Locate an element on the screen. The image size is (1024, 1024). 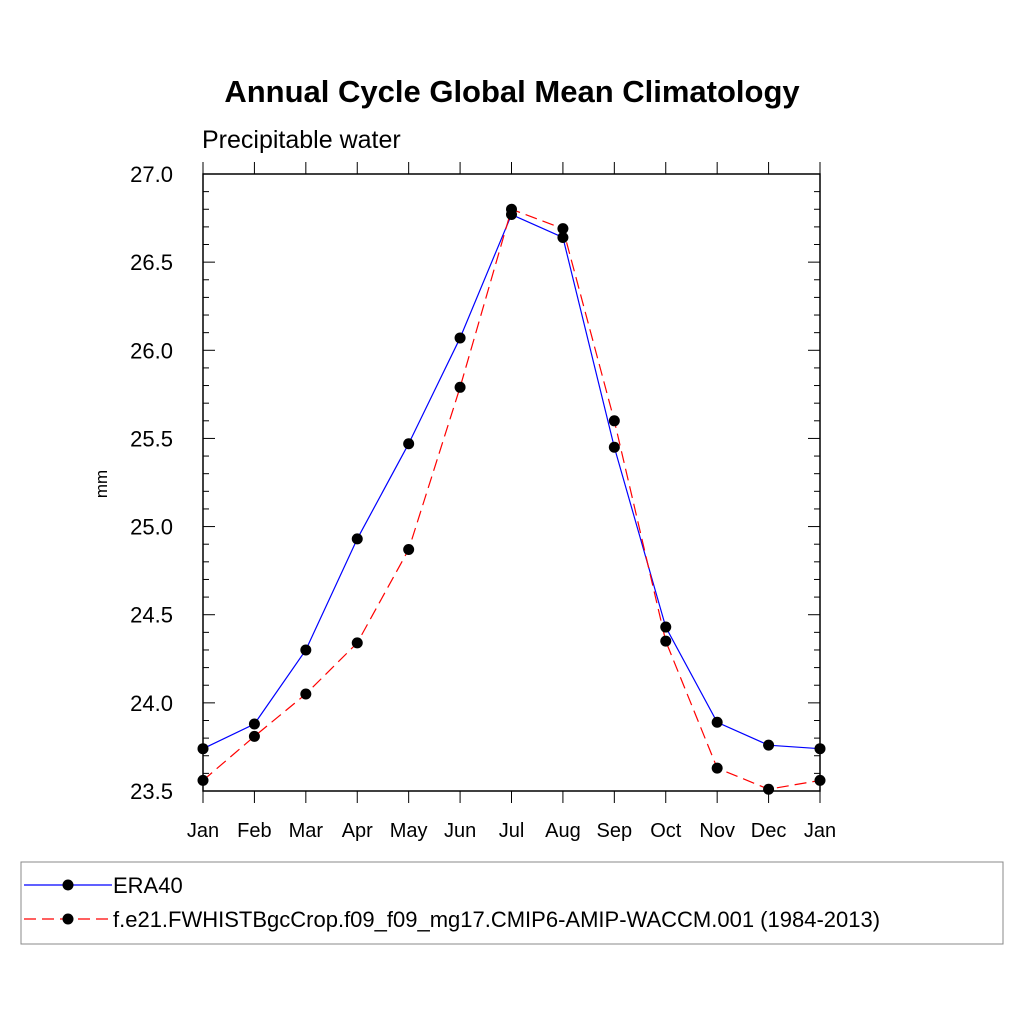
y-tick-label: 27.0 is located at coordinates (151, 174).